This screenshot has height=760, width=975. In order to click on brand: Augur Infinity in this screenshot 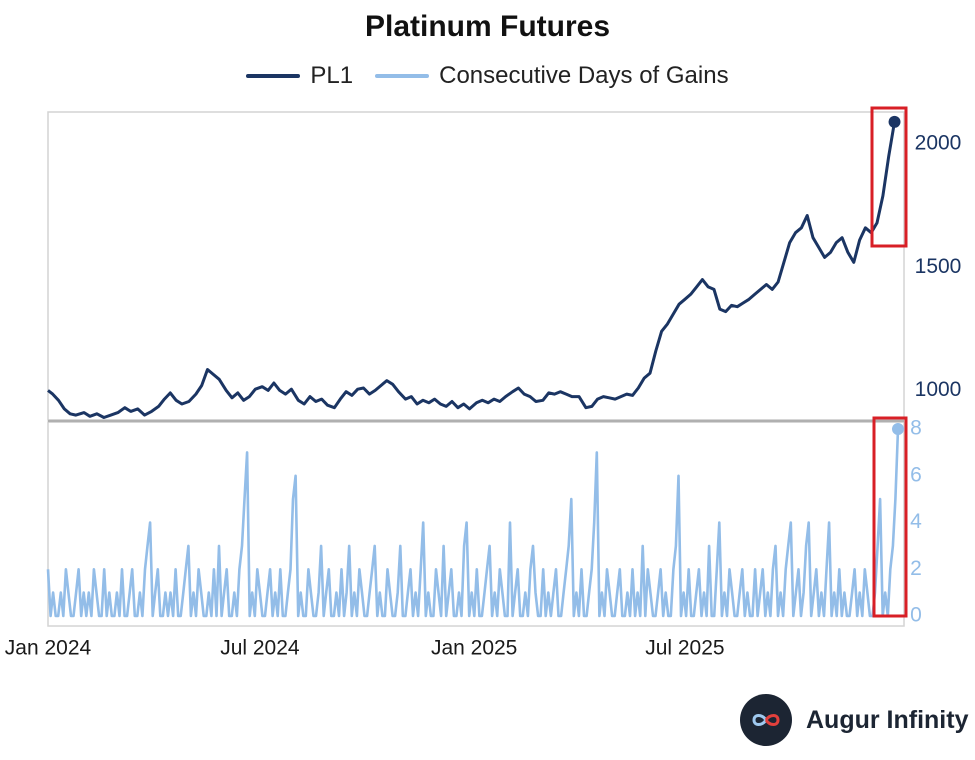, I will do `click(854, 720)`.